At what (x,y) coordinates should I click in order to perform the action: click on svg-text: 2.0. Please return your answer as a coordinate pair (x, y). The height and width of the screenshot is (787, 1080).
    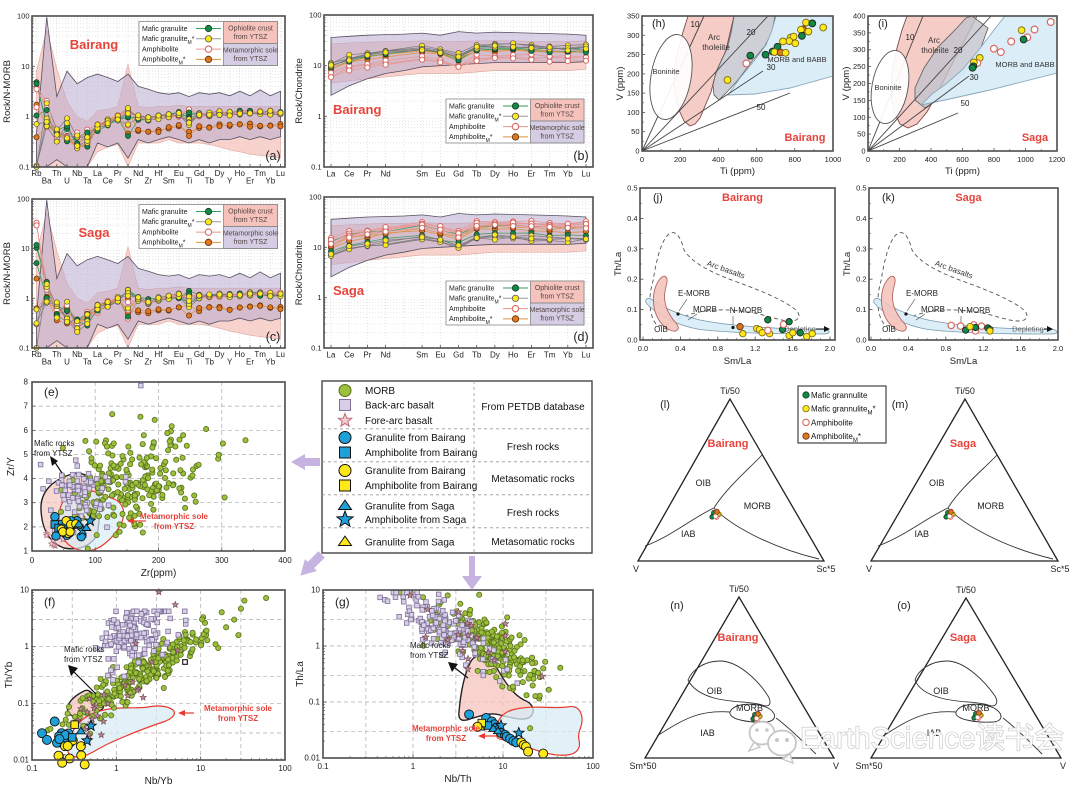
    Looking at the image, I should click on (1058, 348).